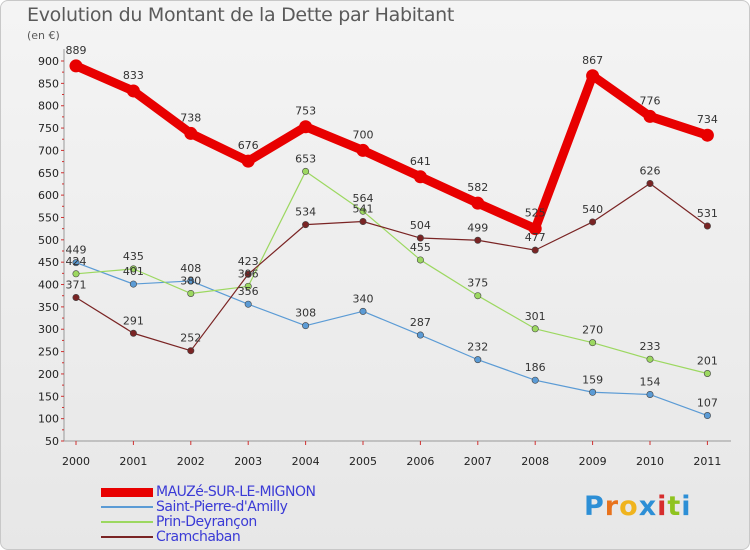 Image resolution: width=750 pixels, height=550 pixels. Describe the element at coordinates (535, 367) in the screenshot. I see `data-label: 186` at that location.